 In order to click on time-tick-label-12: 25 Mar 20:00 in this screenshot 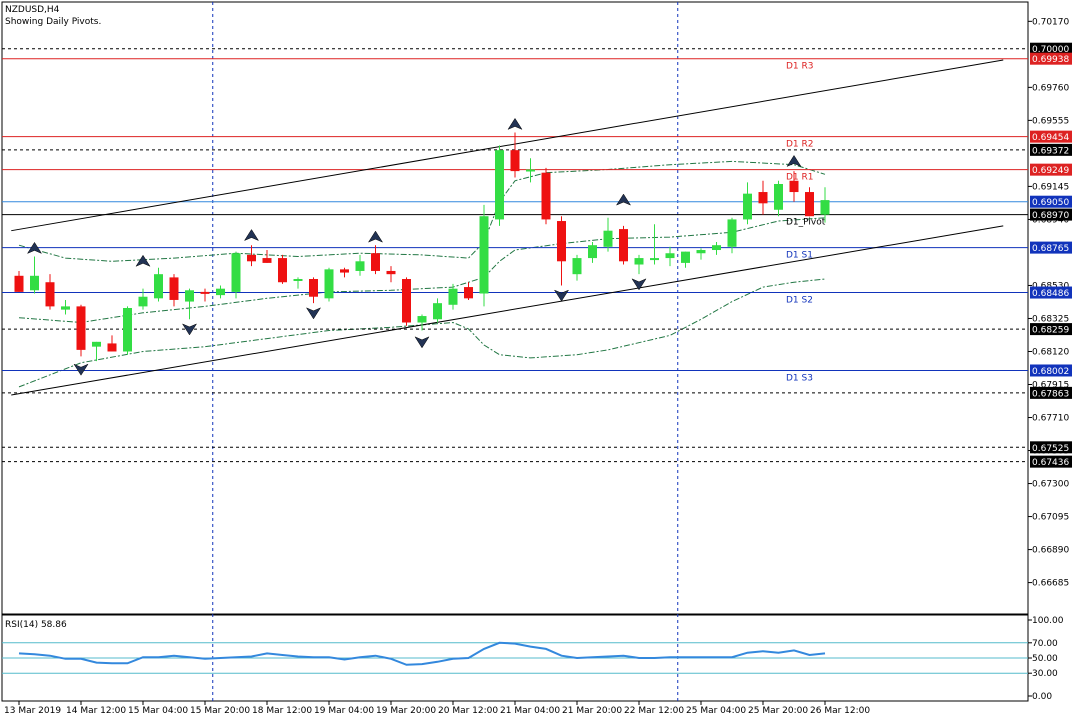, I will do `click(778, 711)`.